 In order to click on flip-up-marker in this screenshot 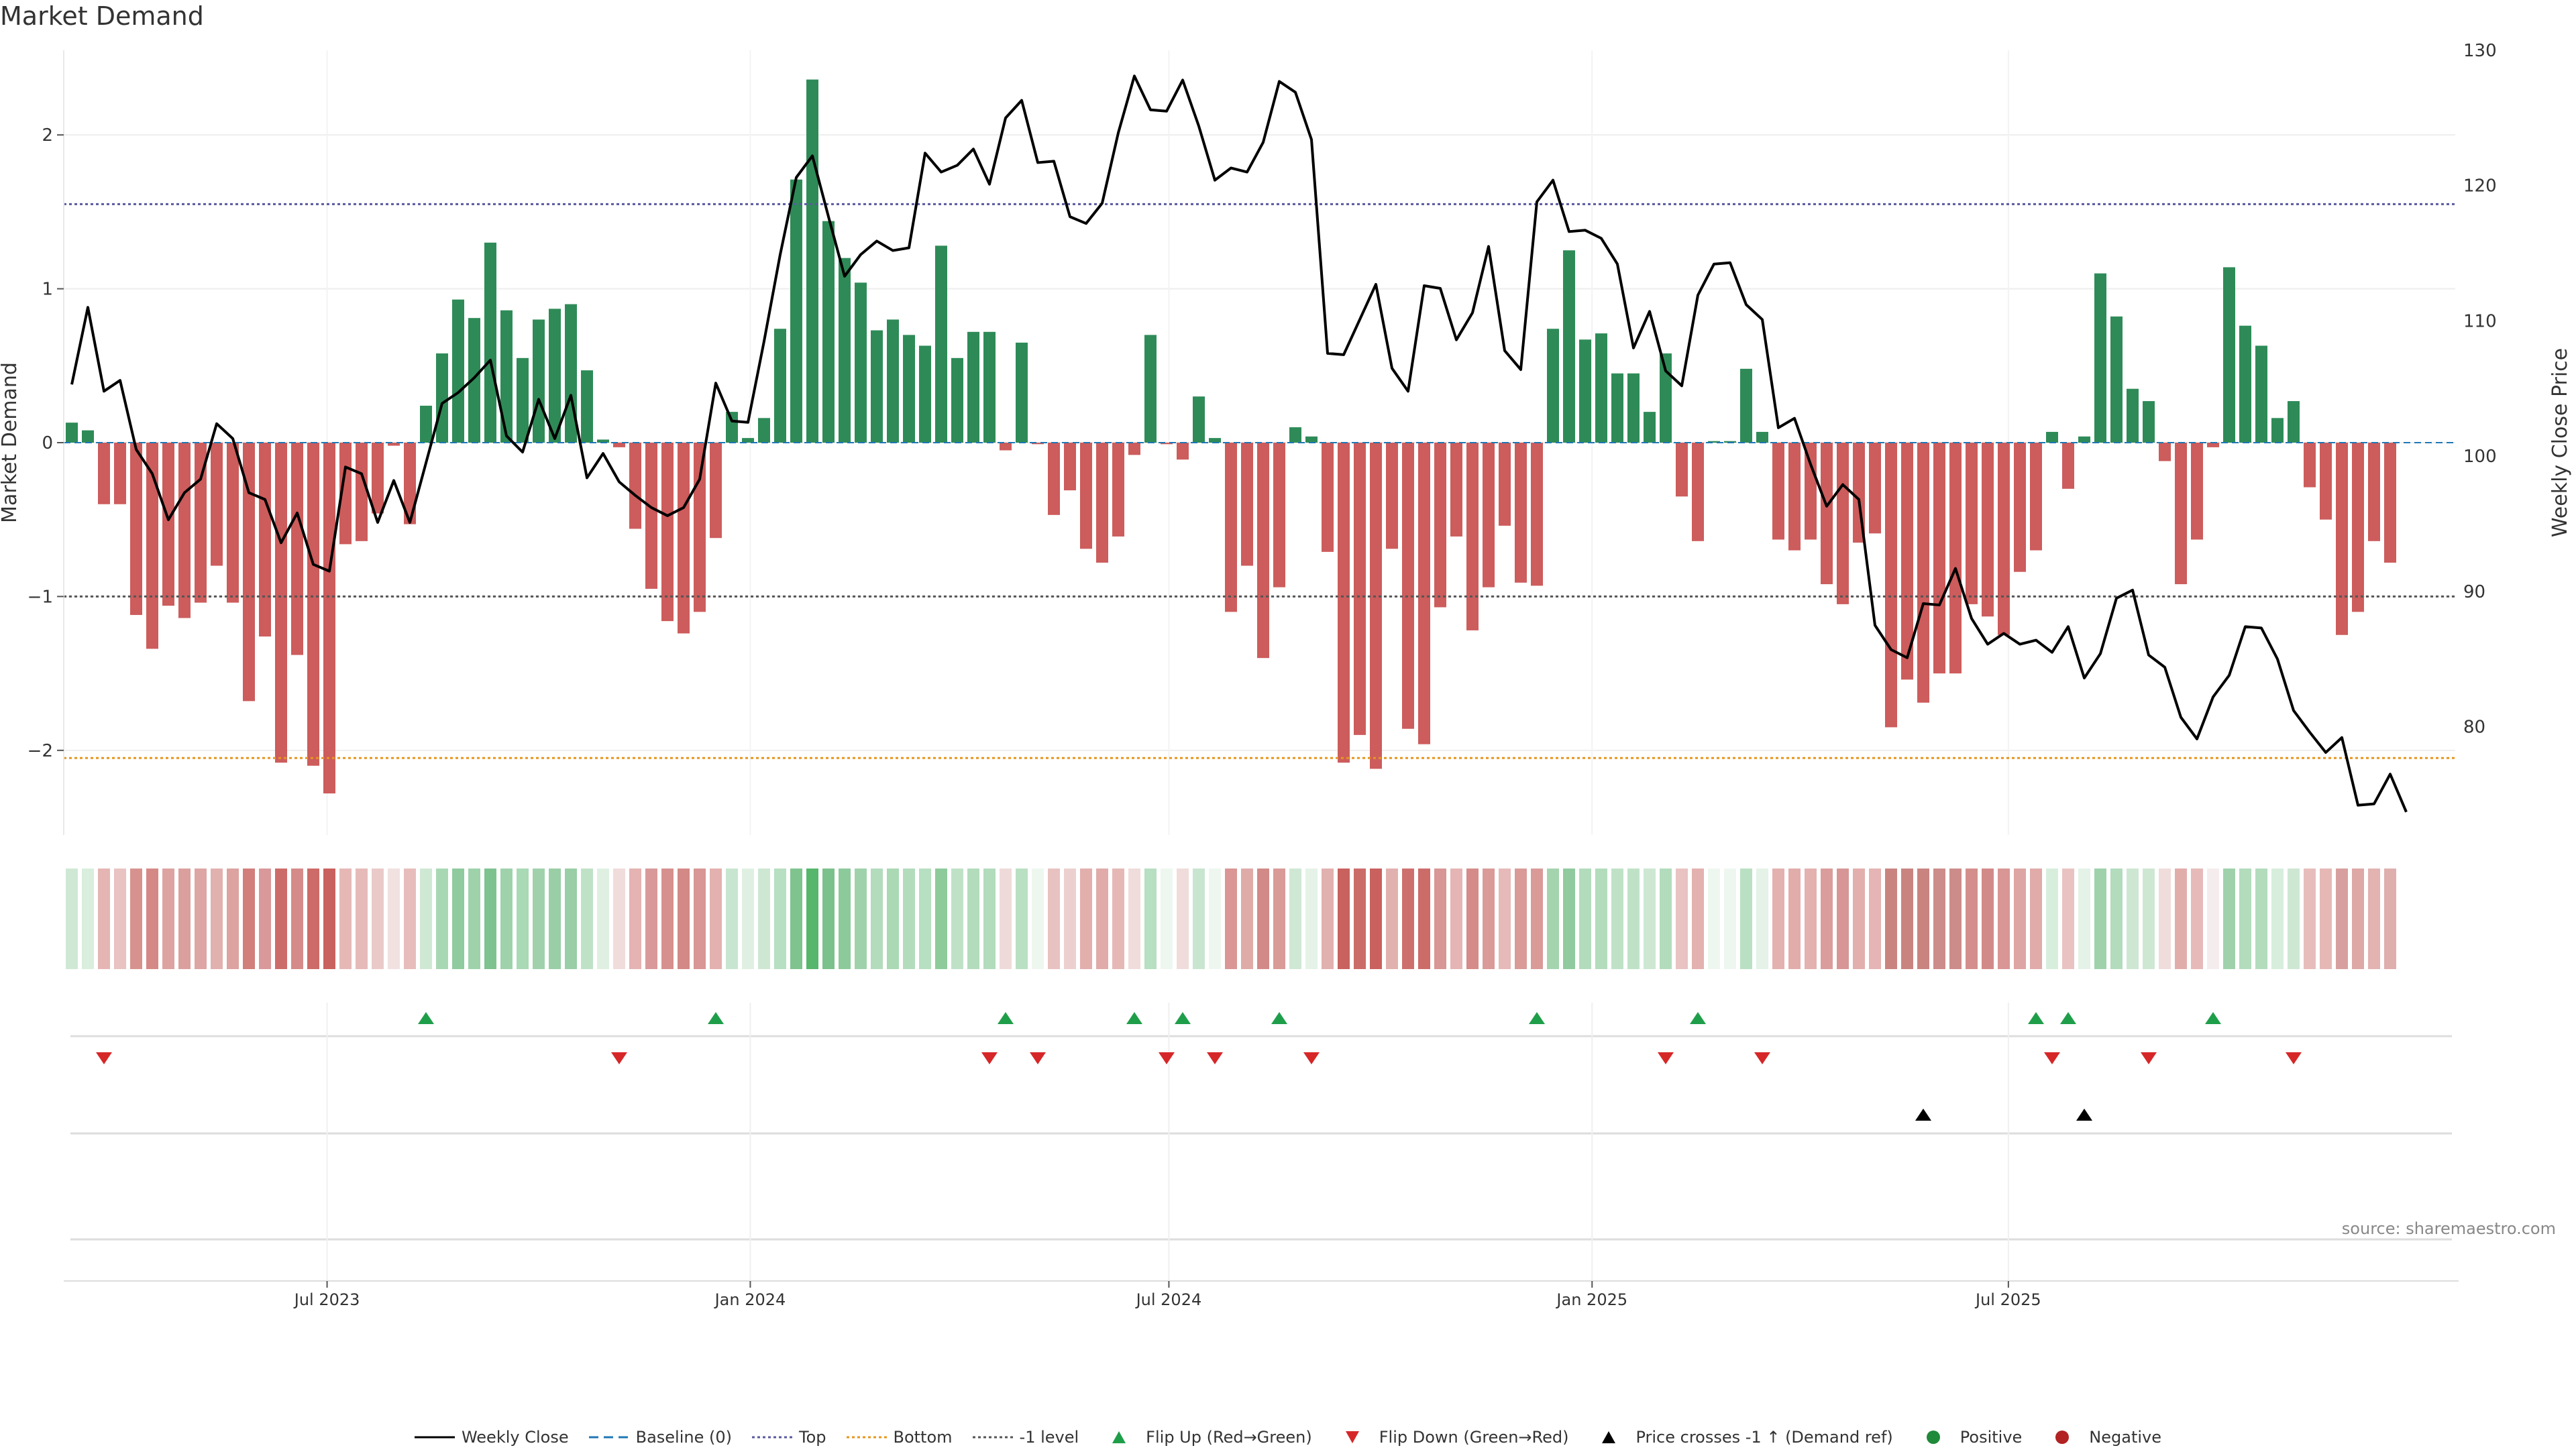, I will do `click(1537, 1018)`.